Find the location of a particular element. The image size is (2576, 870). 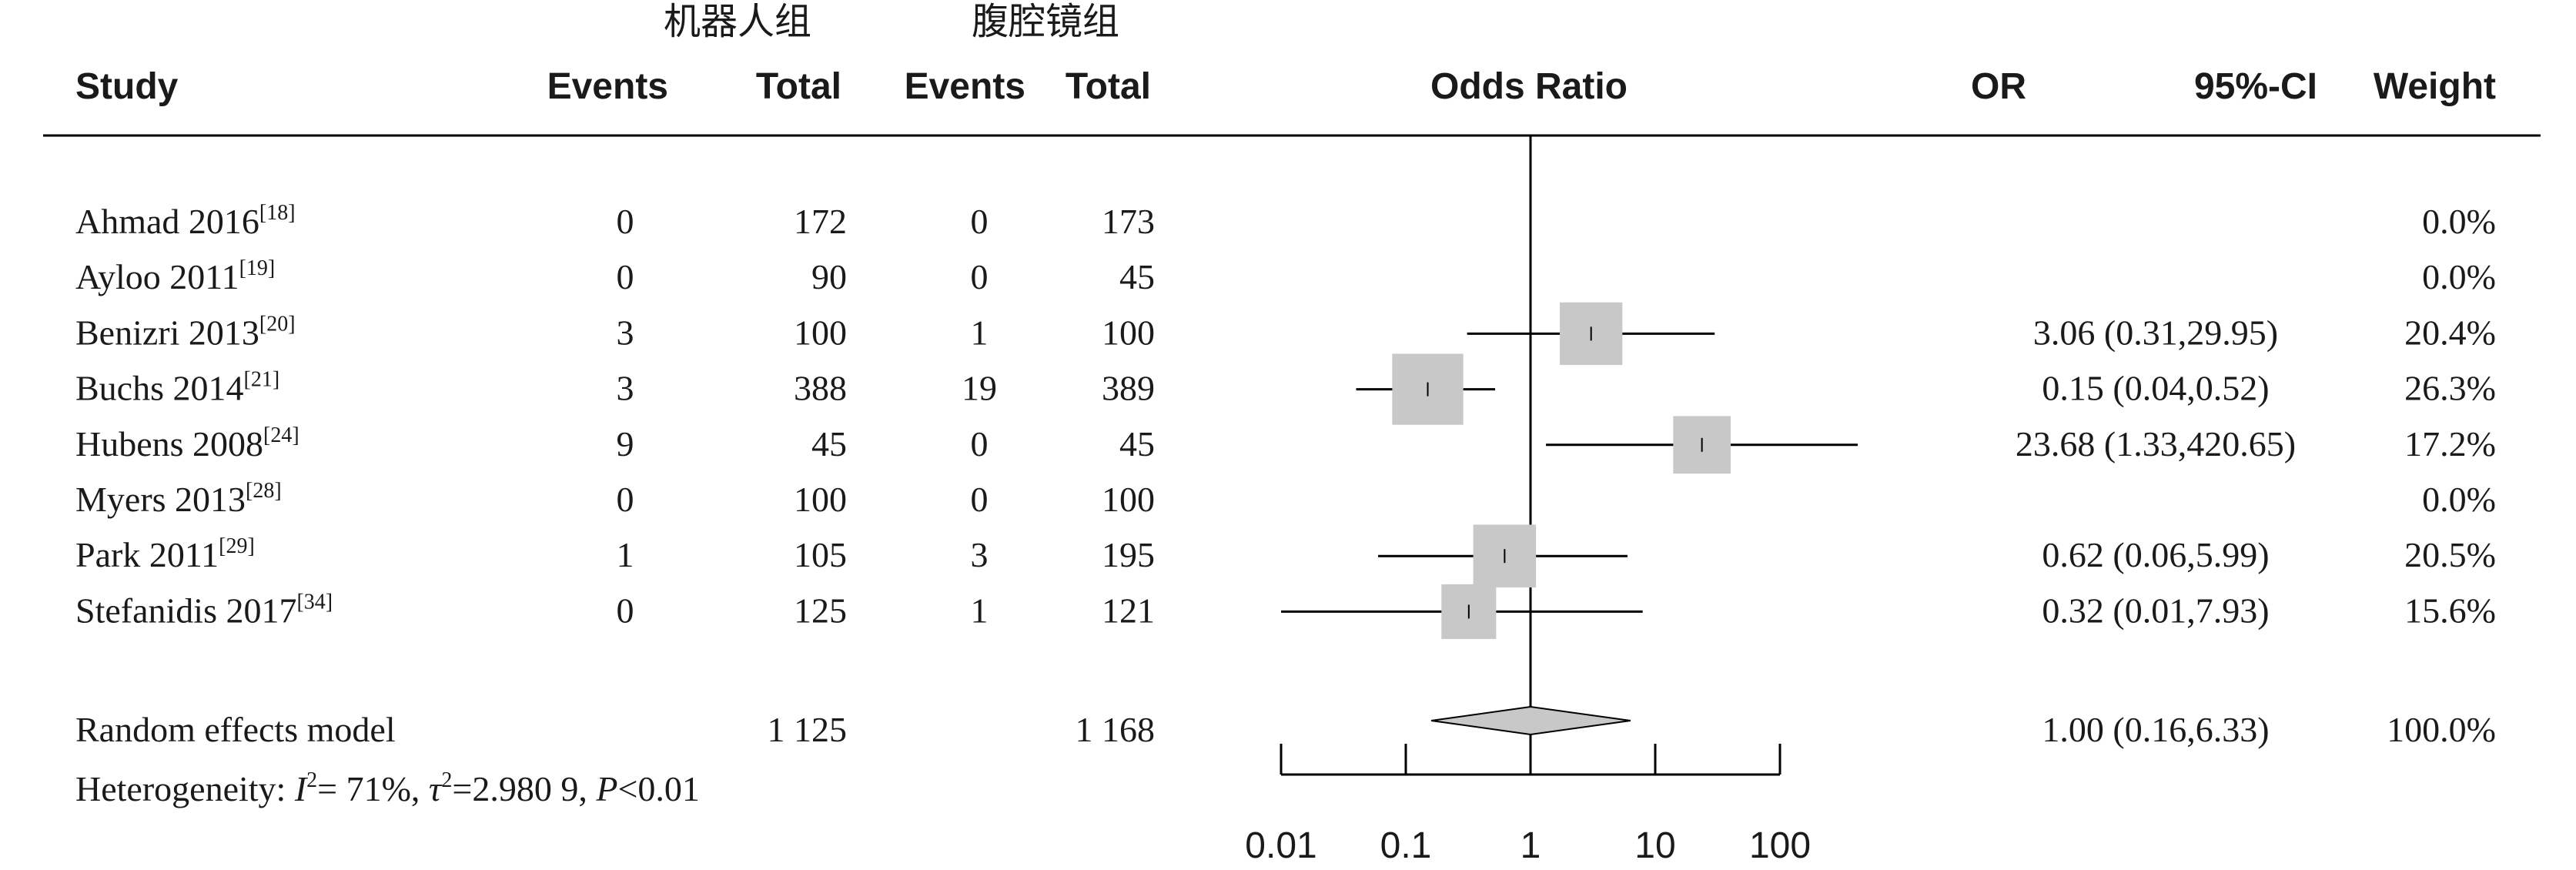

study-name: Benizri 2013[20] is located at coordinates (185, 332).